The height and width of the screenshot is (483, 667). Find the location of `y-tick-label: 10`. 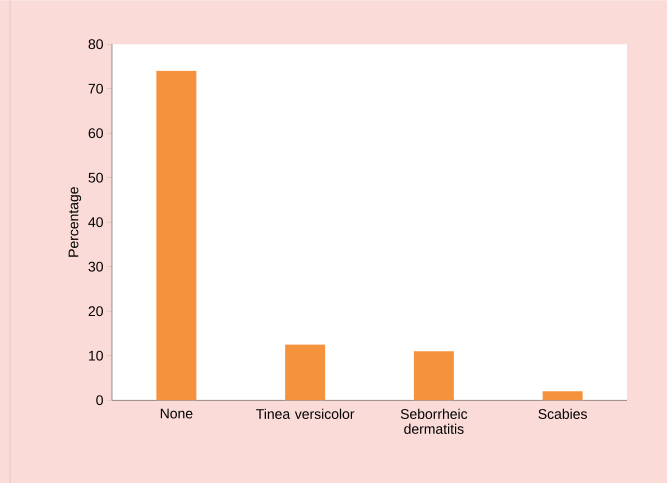

y-tick-label: 10 is located at coordinates (96, 355).